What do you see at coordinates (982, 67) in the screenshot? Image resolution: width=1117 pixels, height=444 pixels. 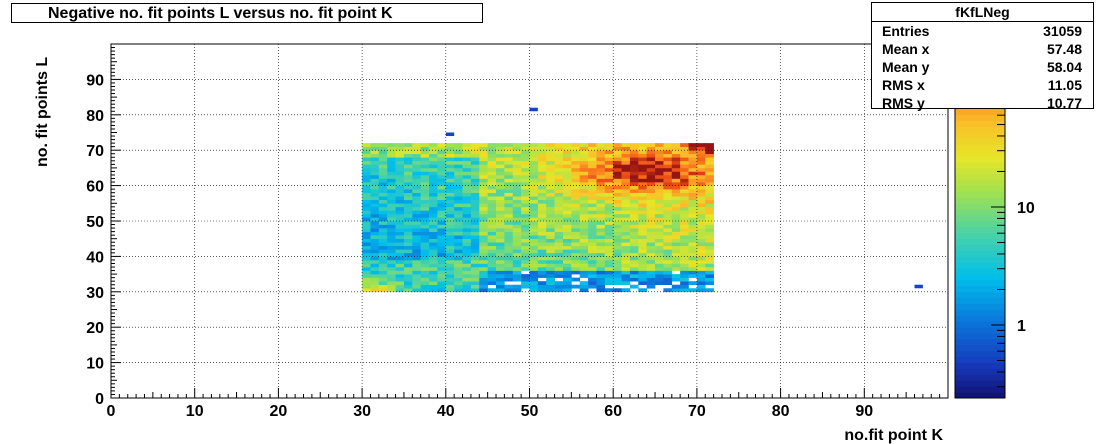 I see `stats-row-mean-y: Mean y 58.04` at bounding box center [982, 67].